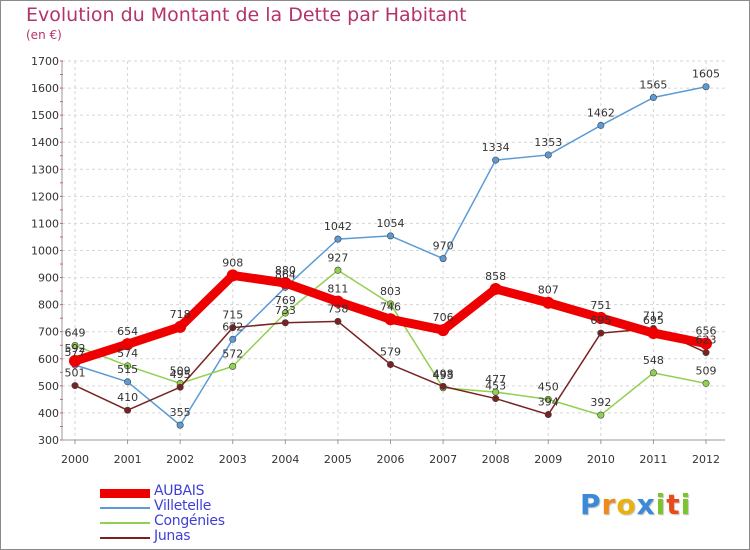 This screenshot has width=750, height=550. I want to click on x-tick-label: 2010, so click(601, 459).